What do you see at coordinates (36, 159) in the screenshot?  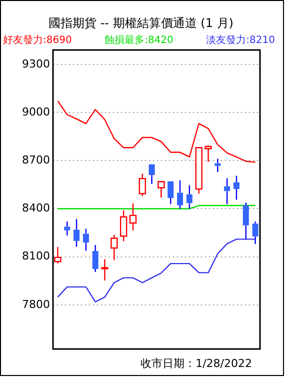 I see `y-tick-label: 8700` at bounding box center [36, 159].